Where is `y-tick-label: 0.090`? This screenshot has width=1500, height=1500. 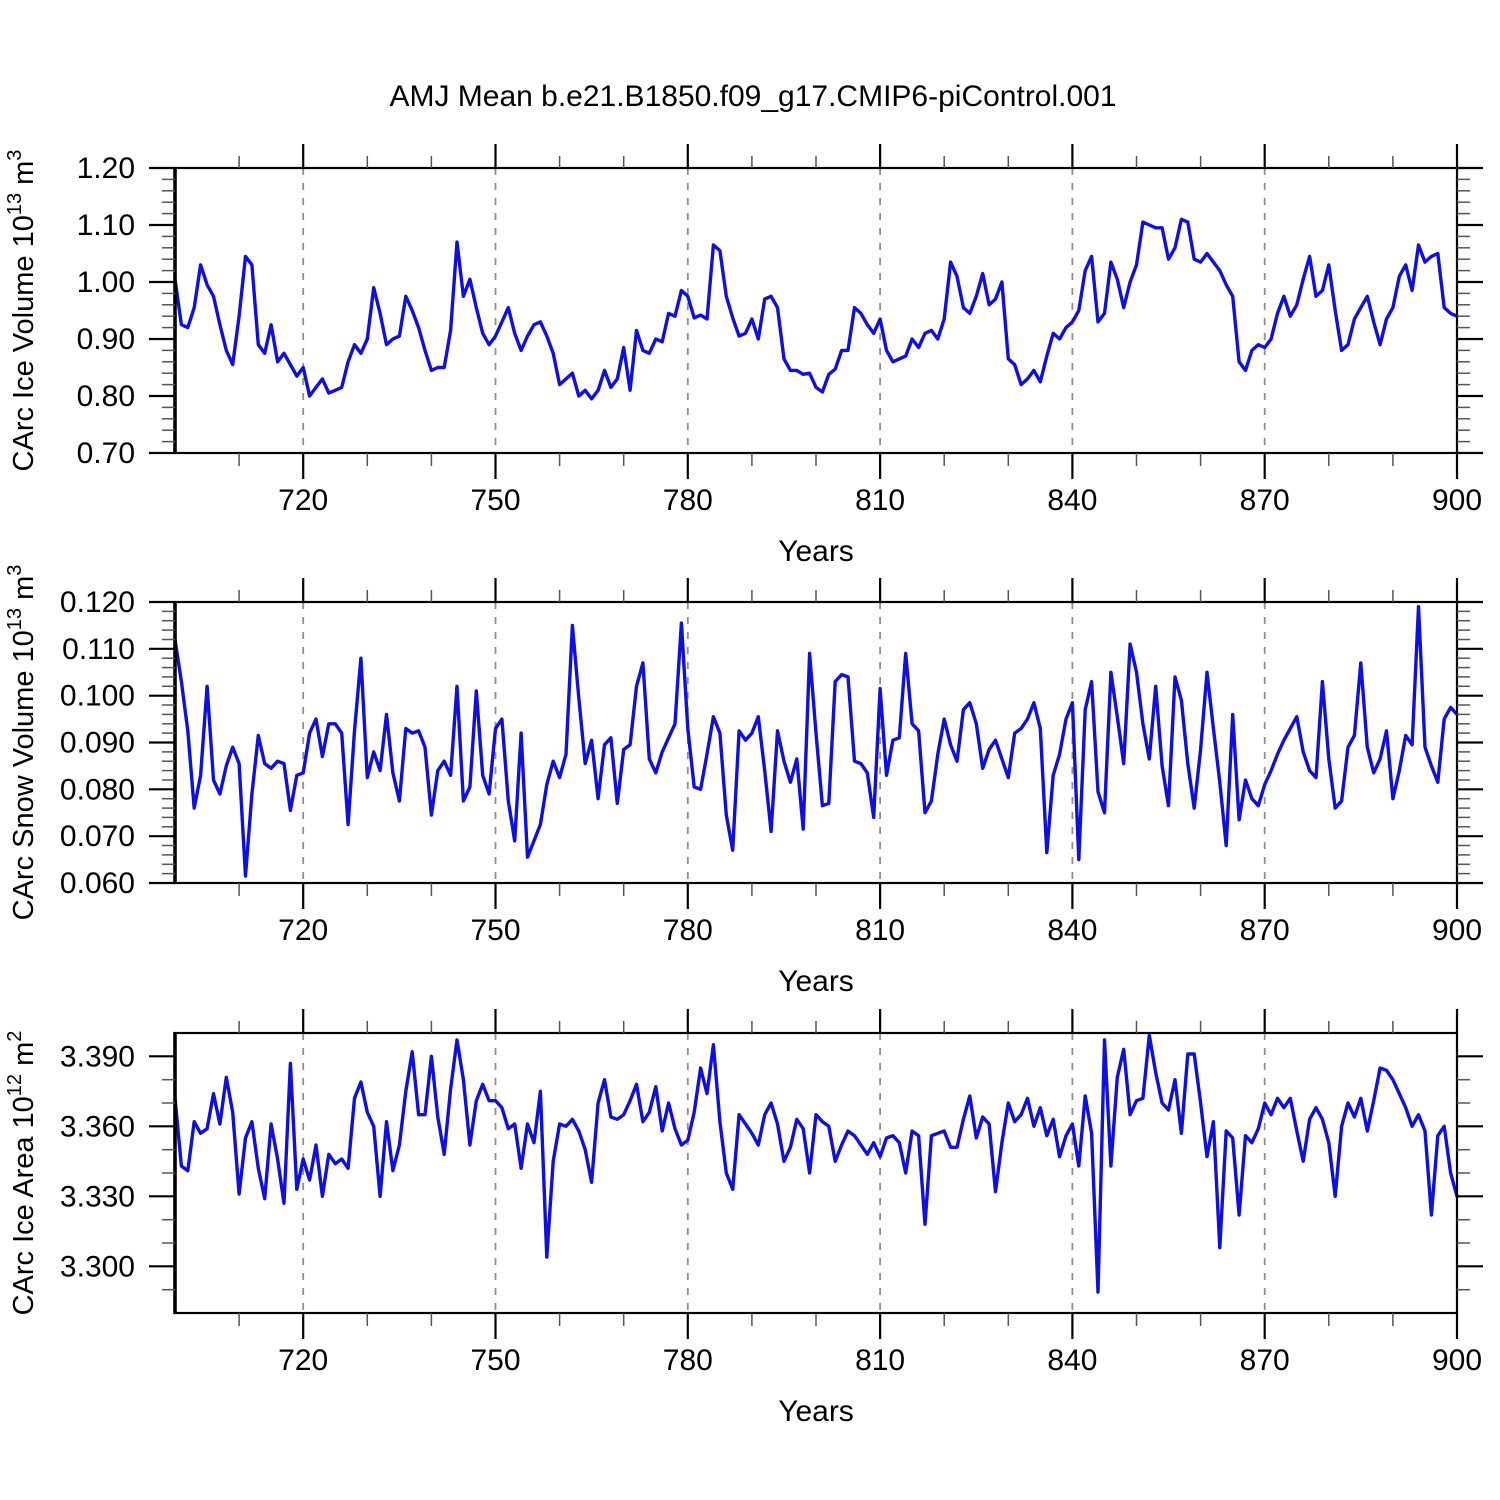
y-tick-label: 0.090 is located at coordinates (97, 743).